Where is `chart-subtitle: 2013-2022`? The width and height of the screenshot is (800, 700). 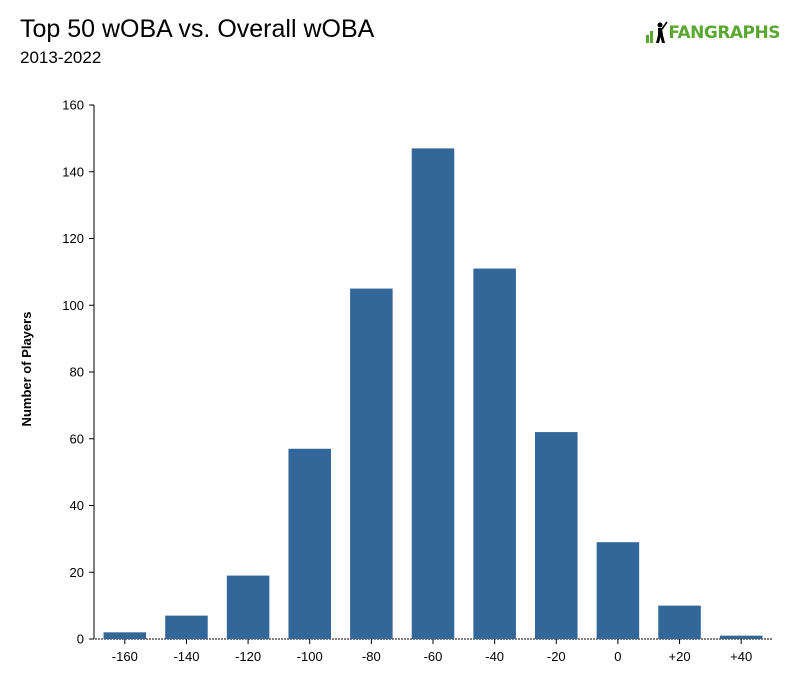 chart-subtitle: 2013-2022 is located at coordinates (61, 57).